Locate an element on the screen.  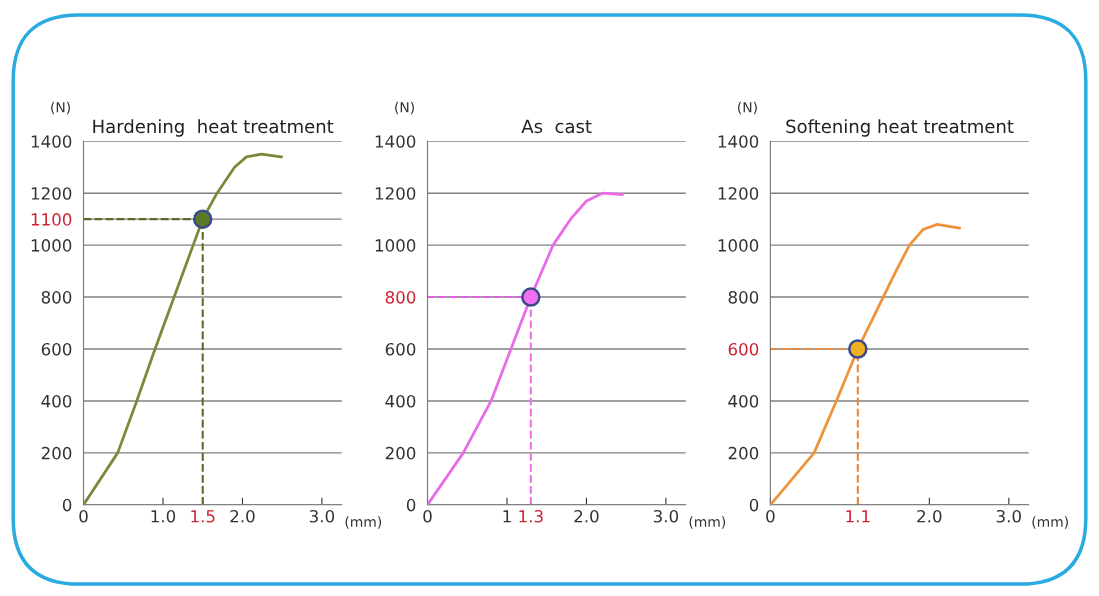
x-tick-label: 1.5 is located at coordinates (203, 516).